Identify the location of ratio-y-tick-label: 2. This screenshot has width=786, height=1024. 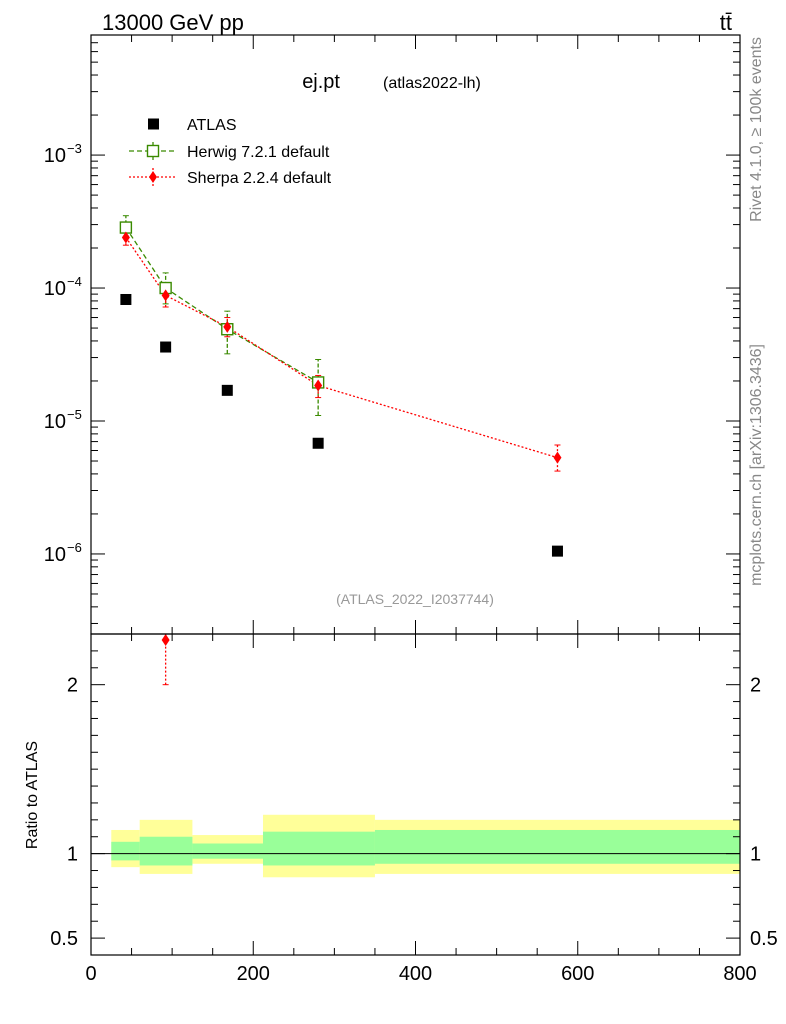
(72, 686).